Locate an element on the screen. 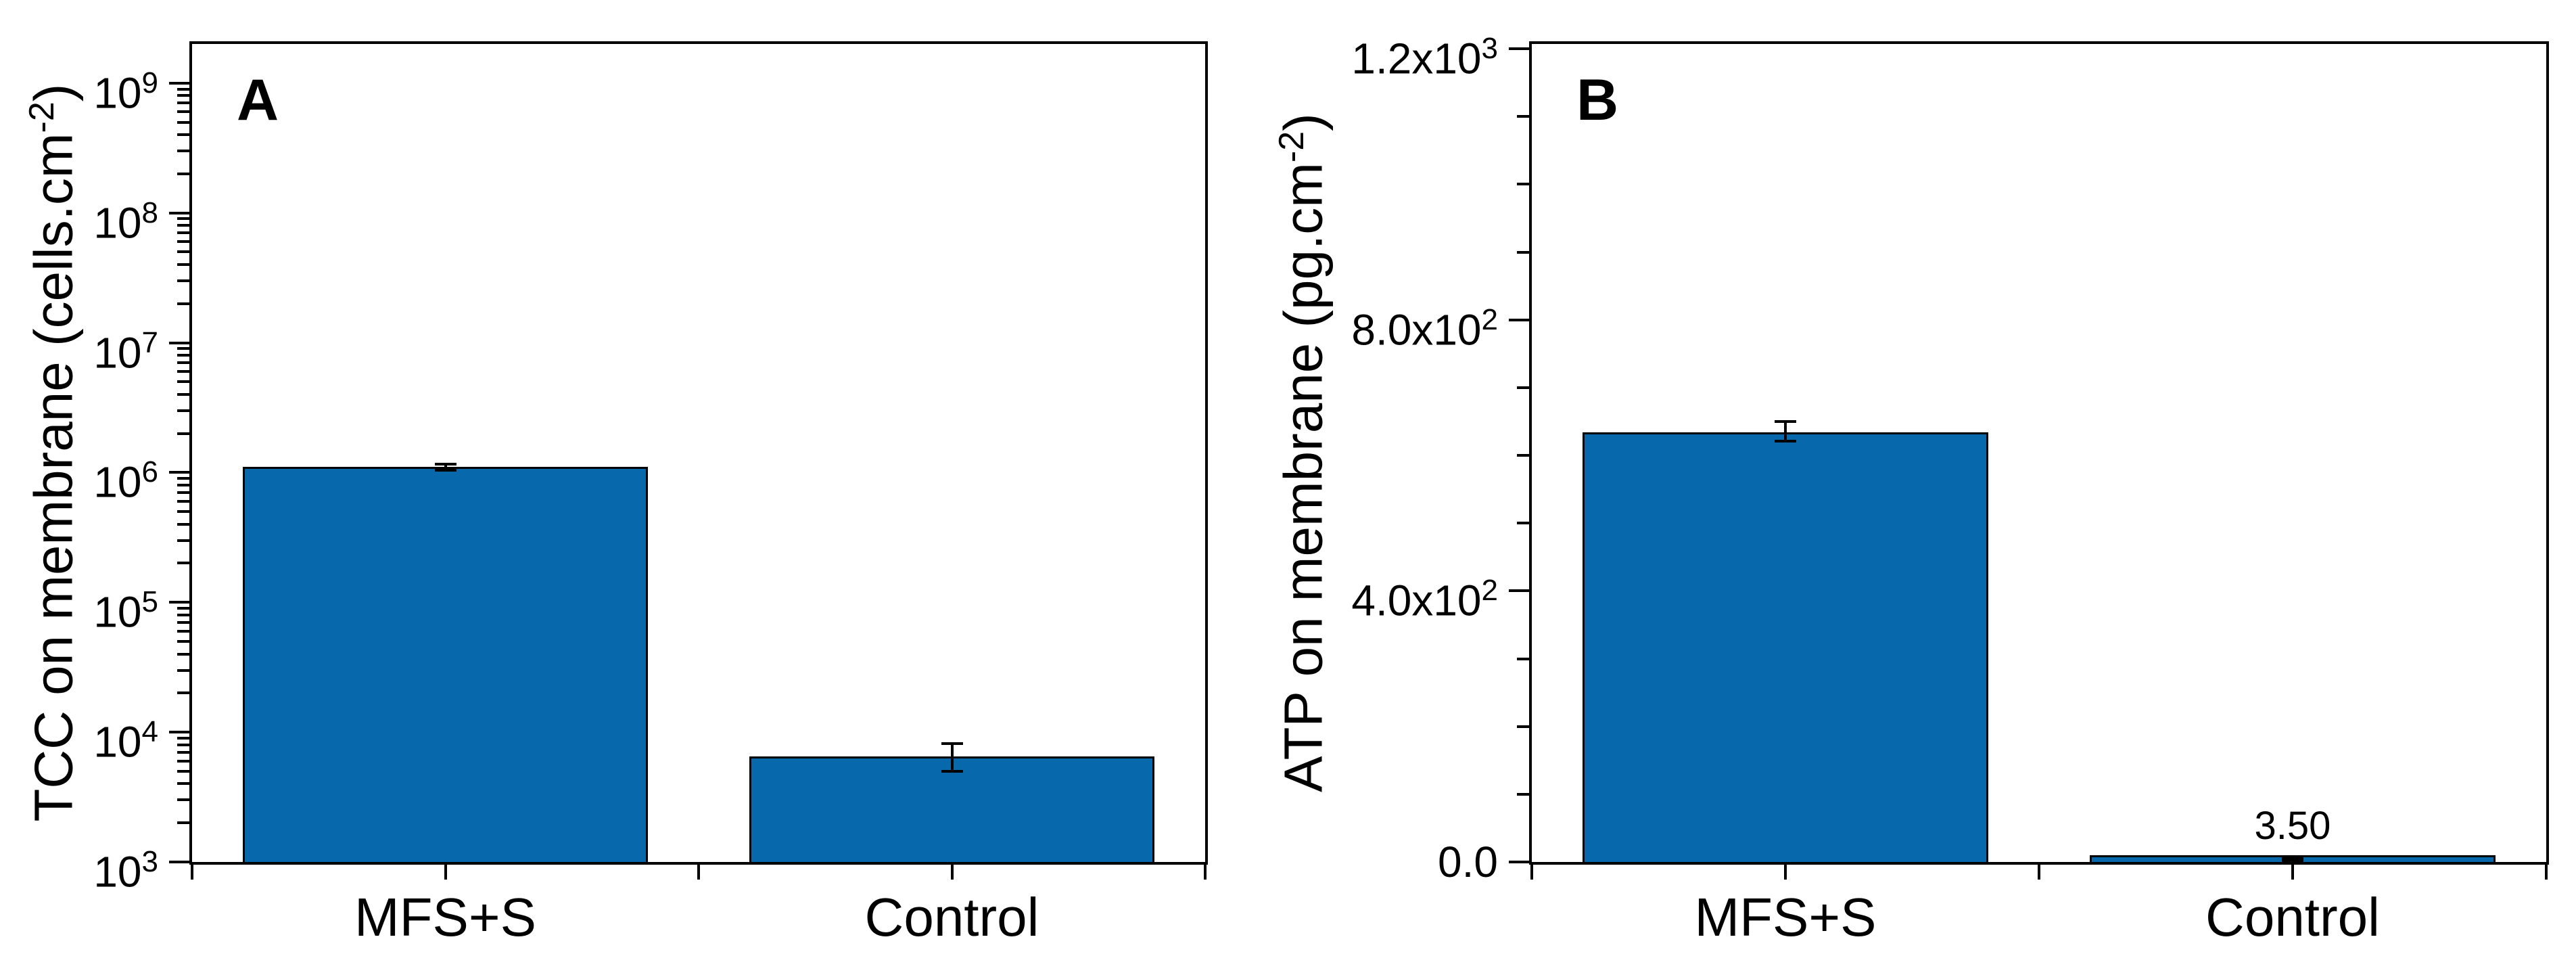 The width and height of the screenshot is (2576, 954). bar-control is located at coordinates (952, 809).